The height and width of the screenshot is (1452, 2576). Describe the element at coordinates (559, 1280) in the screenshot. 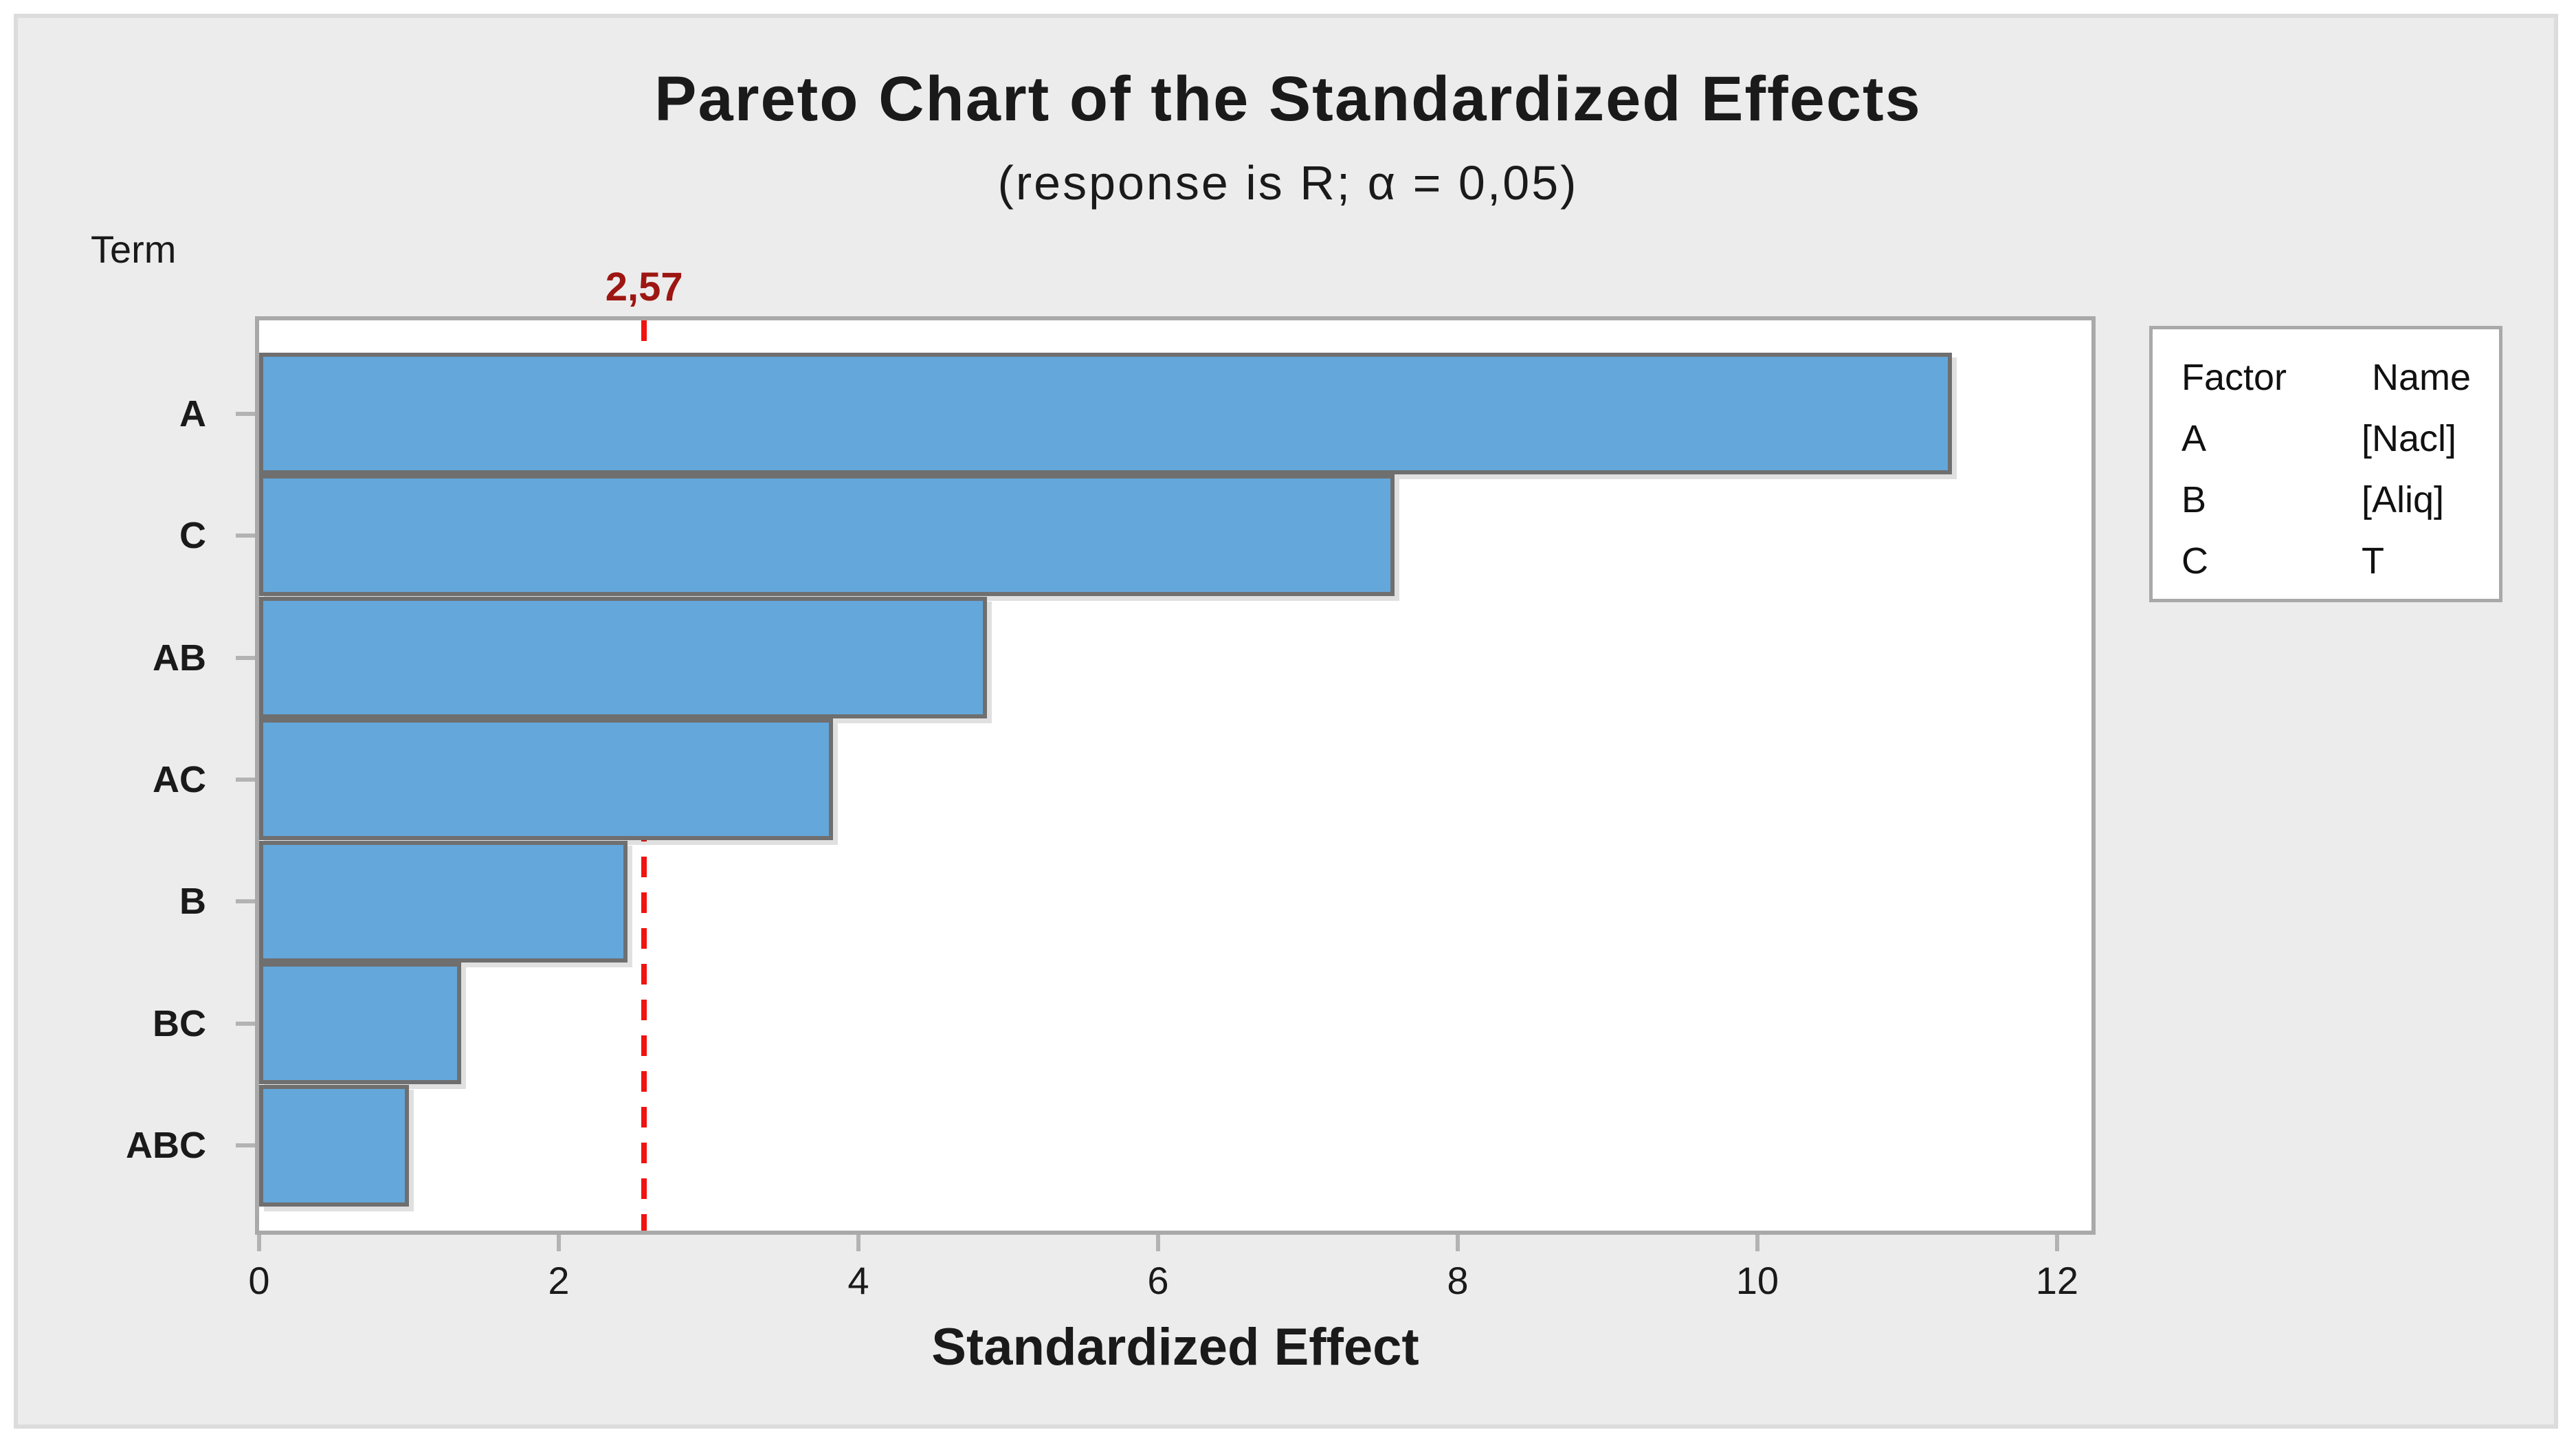

I see `x-tick-label-2: 2` at that location.